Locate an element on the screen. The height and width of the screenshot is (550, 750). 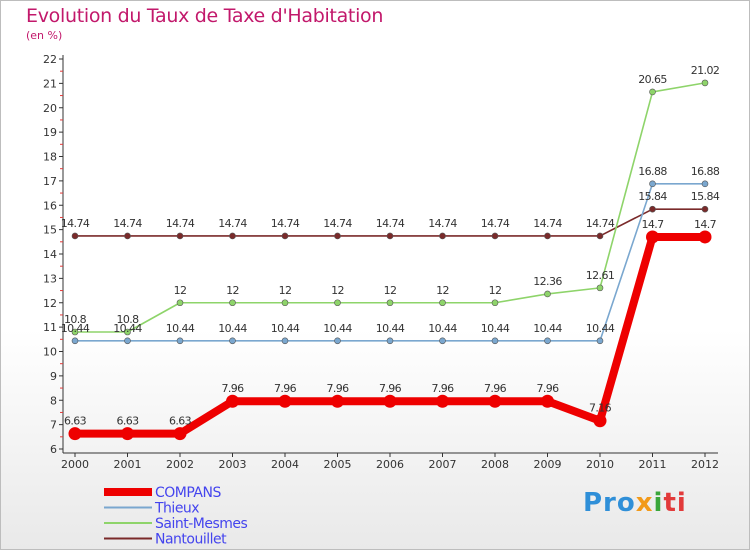
x-tick-label: 2011 is located at coordinates (653, 464).